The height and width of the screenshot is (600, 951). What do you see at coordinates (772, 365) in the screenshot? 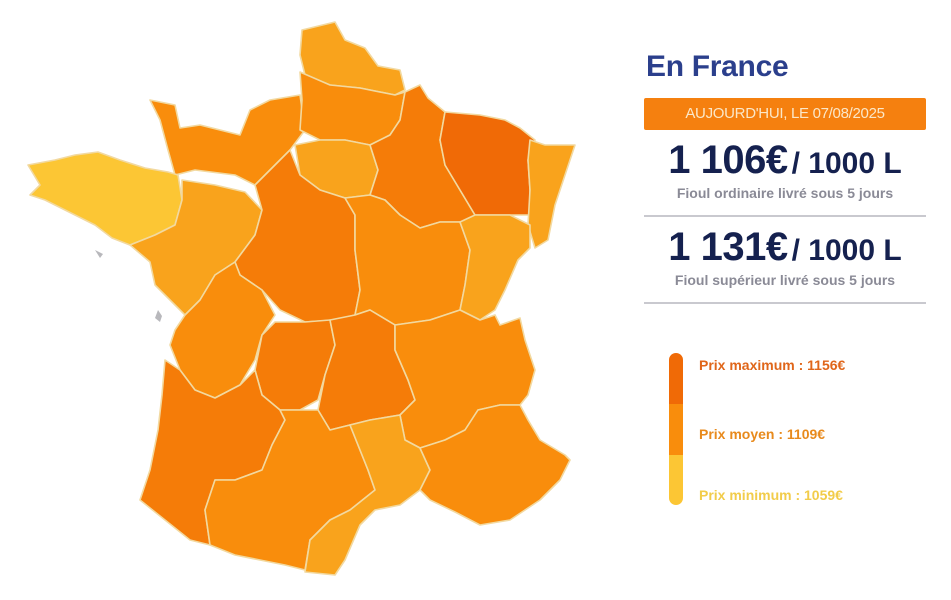
I see `legend-max-label: Prix maximum : 1156€` at bounding box center [772, 365].